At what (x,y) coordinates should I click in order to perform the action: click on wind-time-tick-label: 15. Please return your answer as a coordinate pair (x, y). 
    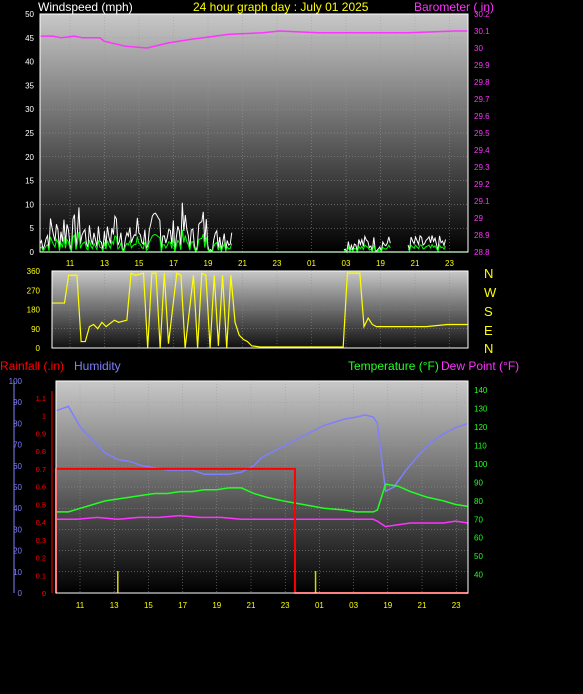
    Looking at the image, I should click on (139, 263).